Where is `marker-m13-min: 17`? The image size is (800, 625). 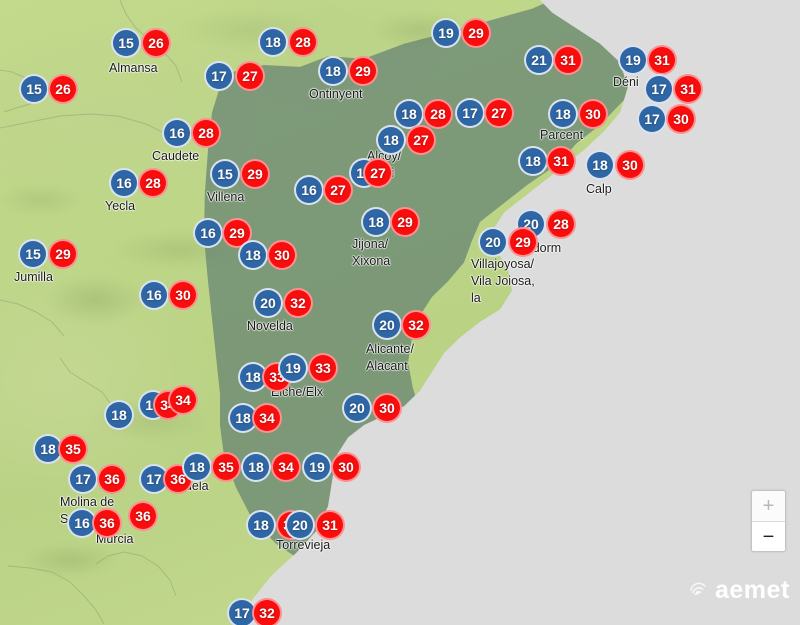
marker-m13-min: 17 is located at coordinates (470, 113).